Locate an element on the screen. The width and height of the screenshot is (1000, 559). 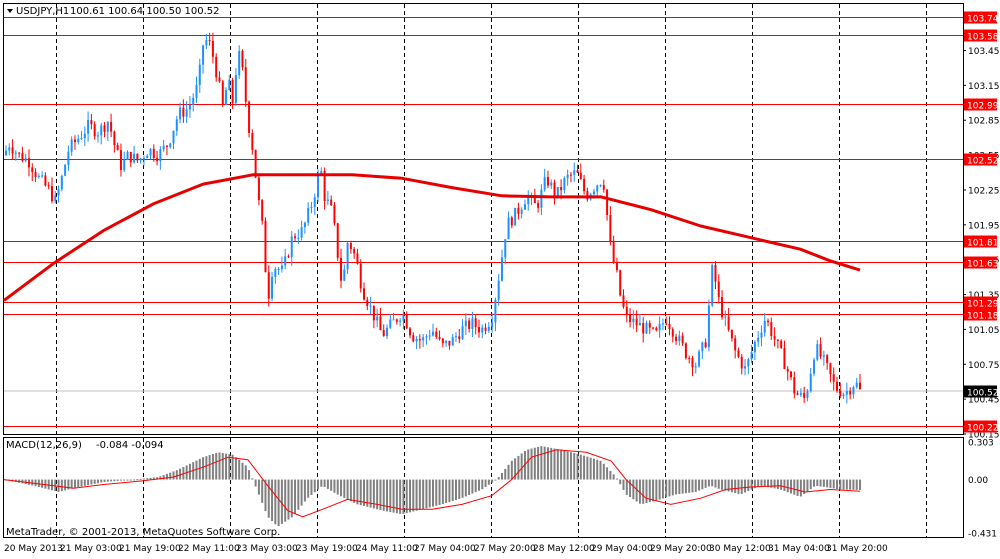
dropdown-triangle-icon is located at coordinates (10, 11).